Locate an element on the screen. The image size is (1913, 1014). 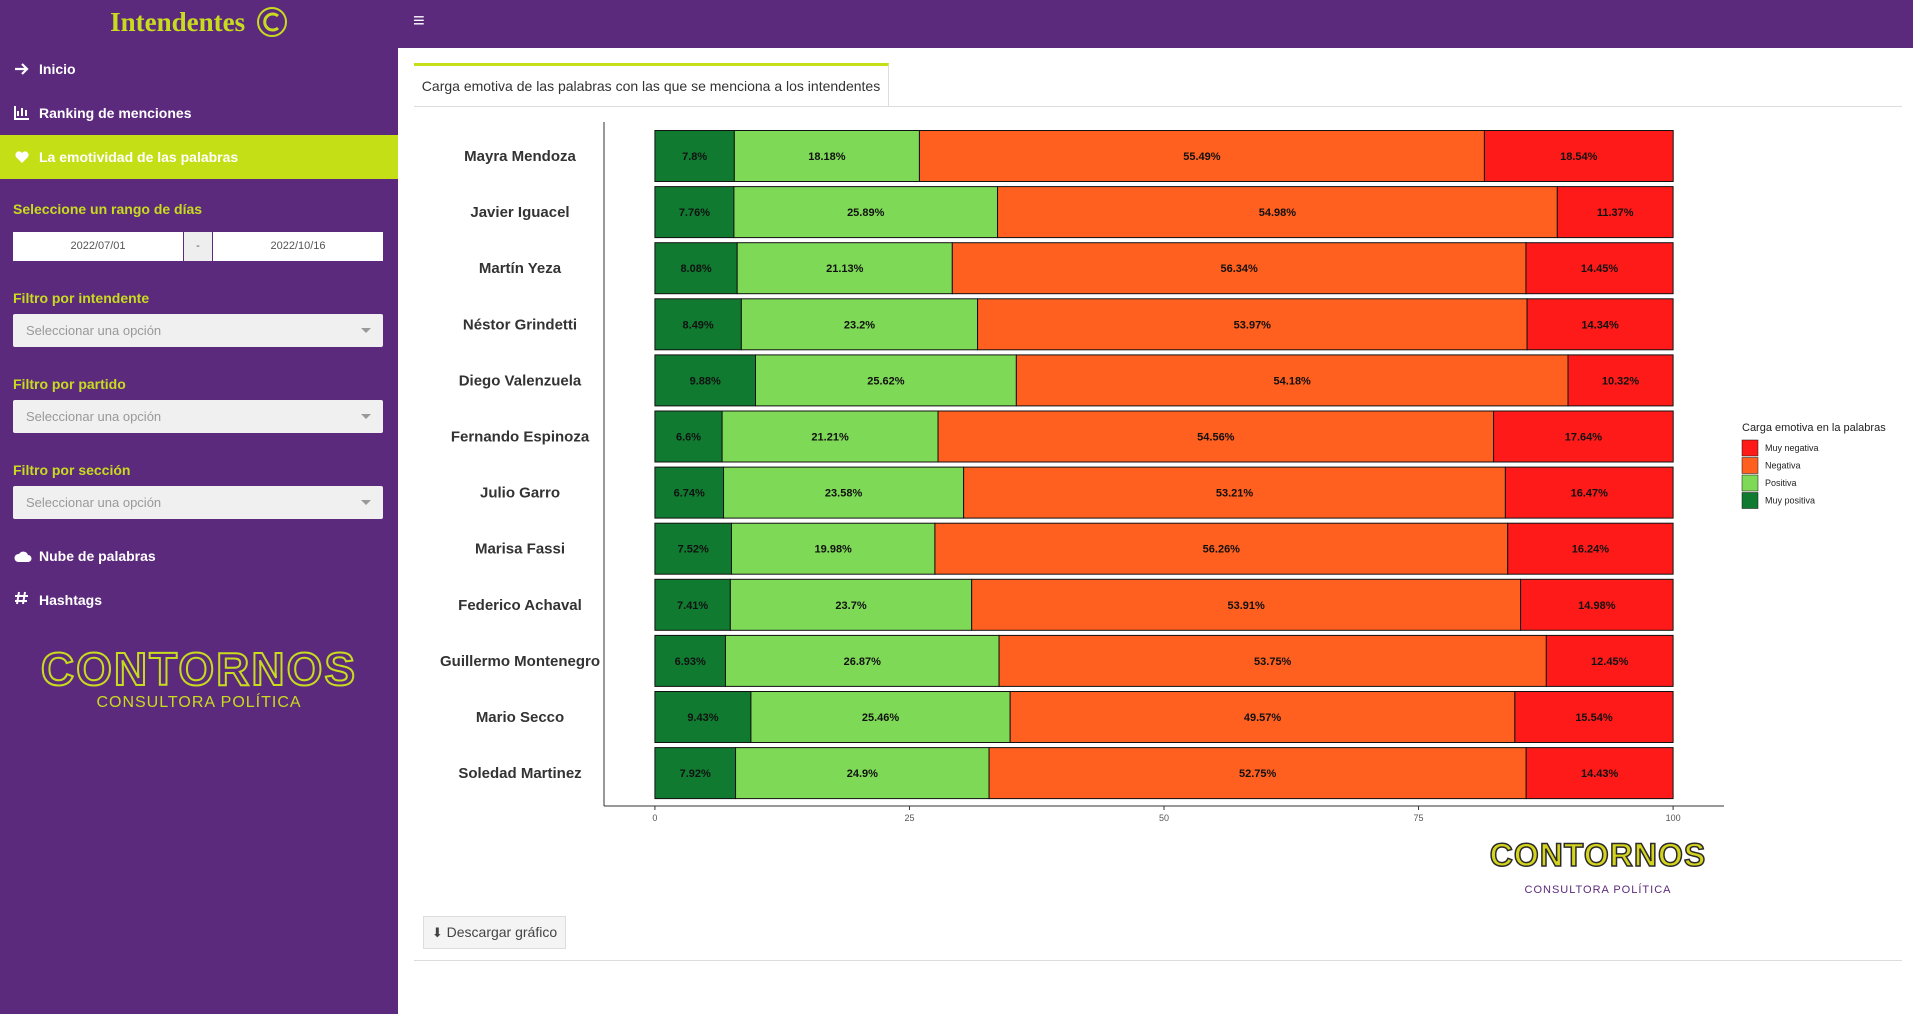
data-label: 14.98% is located at coordinates (1597, 606).